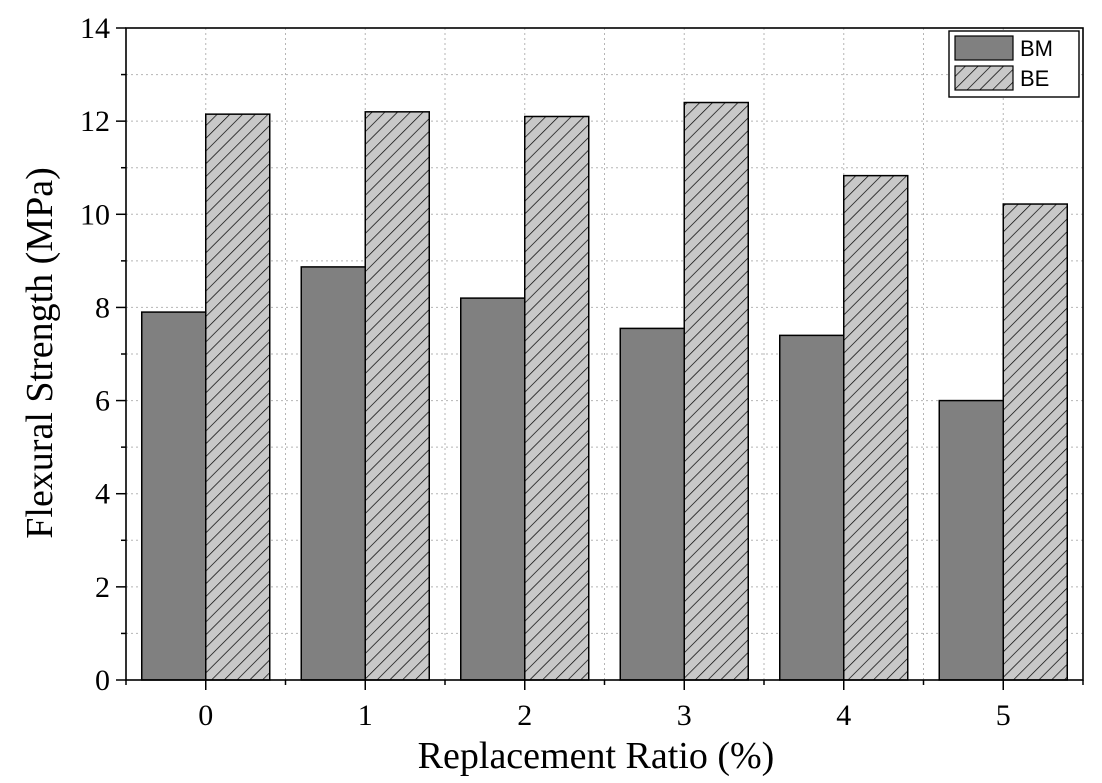  What do you see at coordinates (843, 715) in the screenshot?
I see `x-tick-label: 4` at bounding box center [843, 715].